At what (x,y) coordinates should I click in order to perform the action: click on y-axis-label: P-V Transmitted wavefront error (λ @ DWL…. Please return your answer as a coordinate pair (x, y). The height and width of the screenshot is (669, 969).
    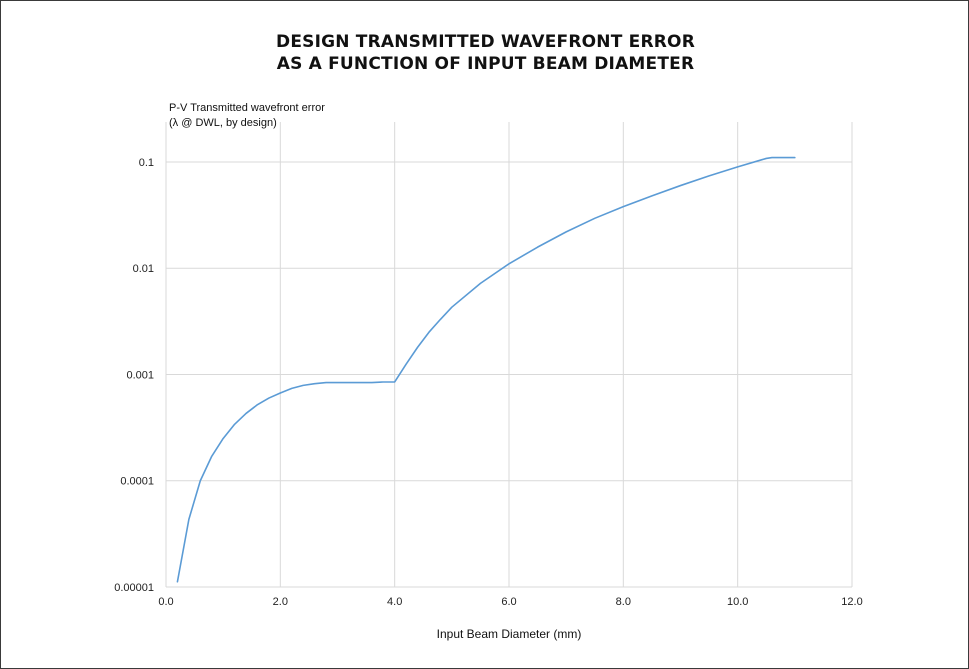
    Looking at the image, I should click on (247, 116).